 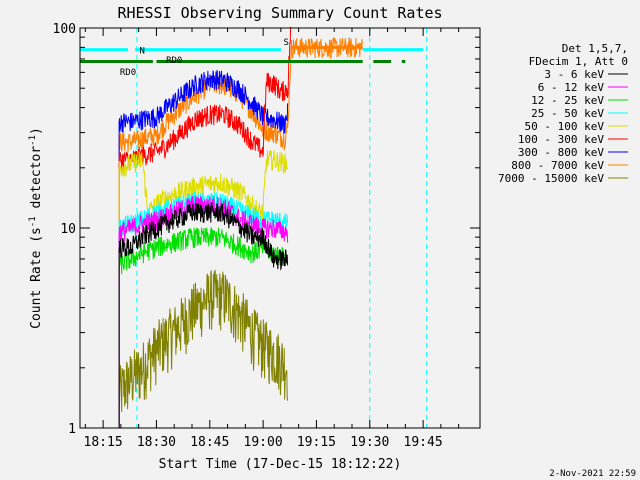 What do you see at coordinates (103, 442) in the screenshot?
I see `x-tick-label-0: 18:15` at bounding box center [103, 442].